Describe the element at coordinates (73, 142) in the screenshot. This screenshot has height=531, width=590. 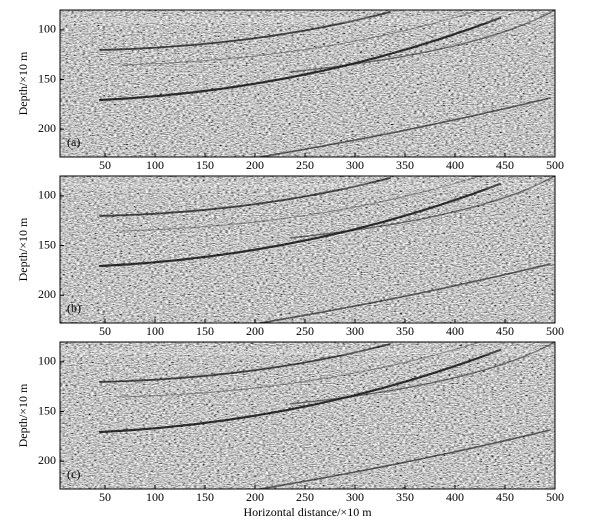
I see `panel-label: (a)` at that location.